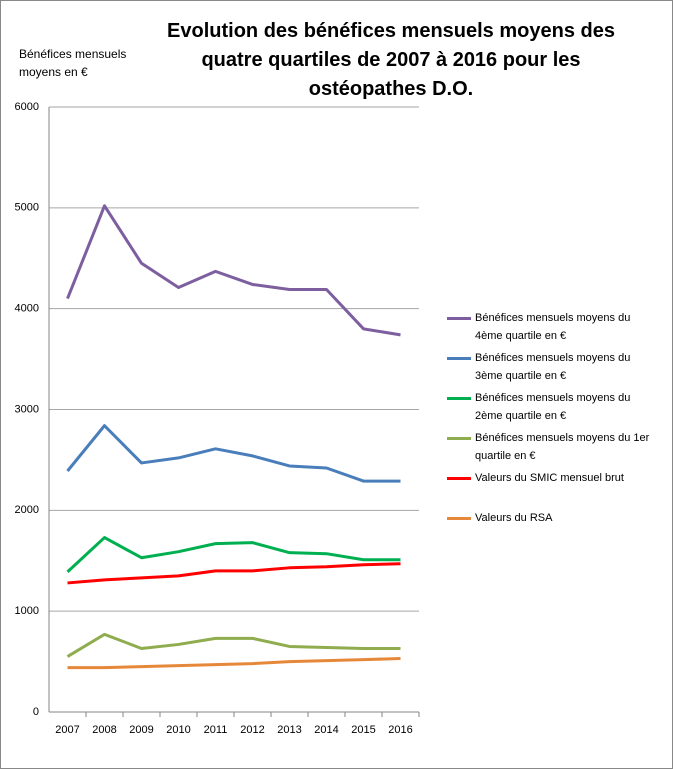 The image size is (673, 769). I want to click on legend-label: Valeurs du RSA, so click(514, 518).